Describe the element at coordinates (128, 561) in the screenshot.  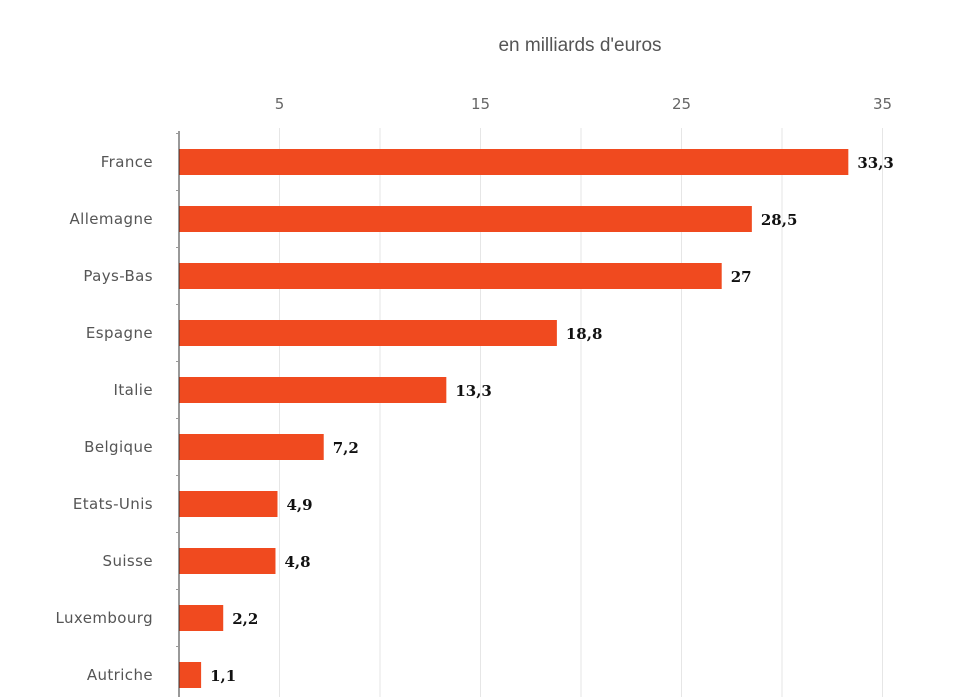
I see `category-label: Suisse` at that location.